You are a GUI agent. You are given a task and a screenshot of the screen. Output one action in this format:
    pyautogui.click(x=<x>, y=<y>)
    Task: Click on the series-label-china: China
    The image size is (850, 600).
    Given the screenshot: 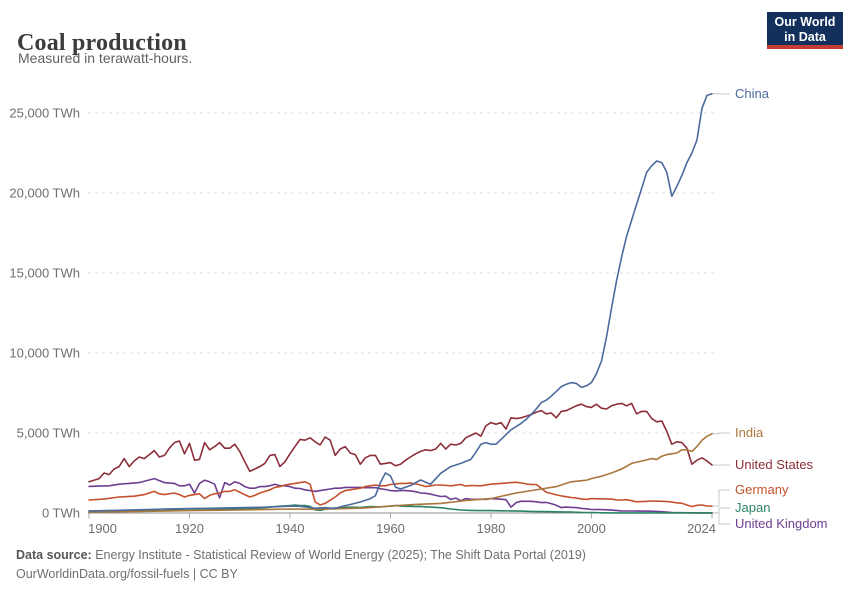 What is the action you would take?
    pyautogui.click(x=752, y=93)
    